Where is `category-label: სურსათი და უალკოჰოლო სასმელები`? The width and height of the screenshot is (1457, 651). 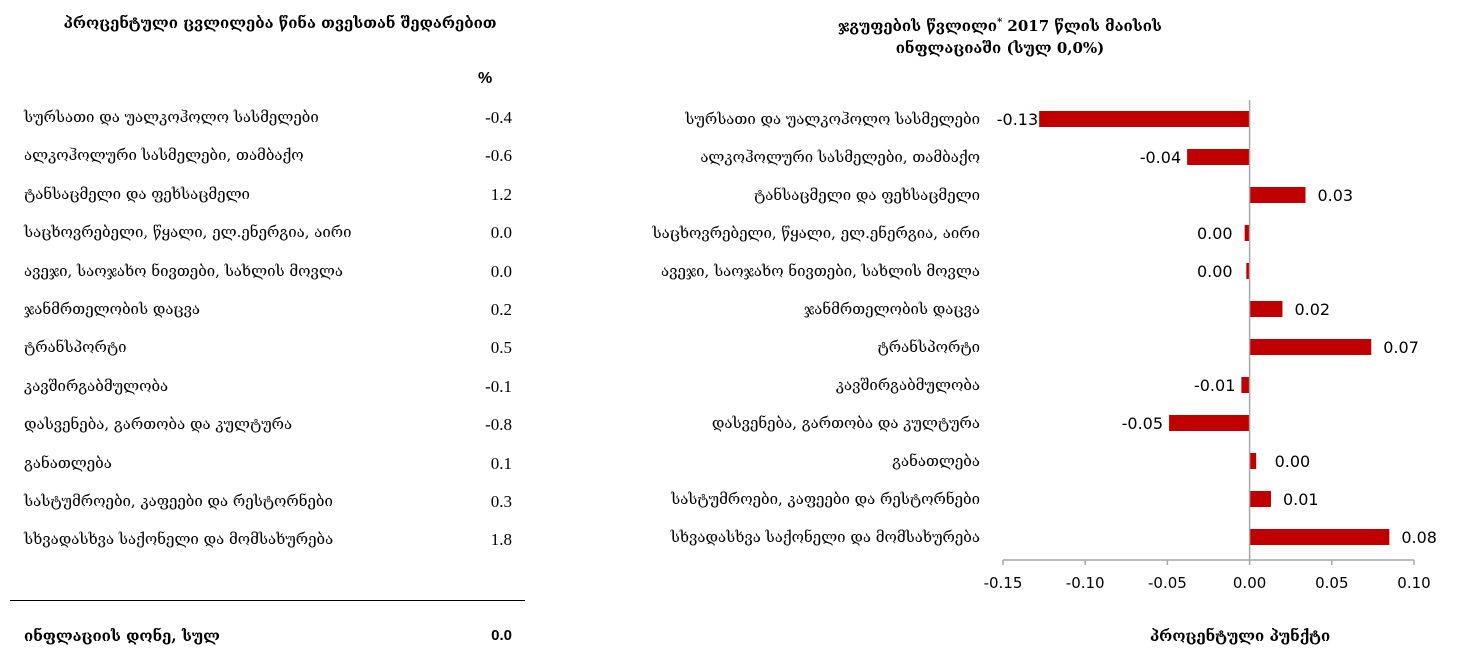
category-label: სურსათი და უალკოჰოლო სასმელები is located at coordinates (832, 119).